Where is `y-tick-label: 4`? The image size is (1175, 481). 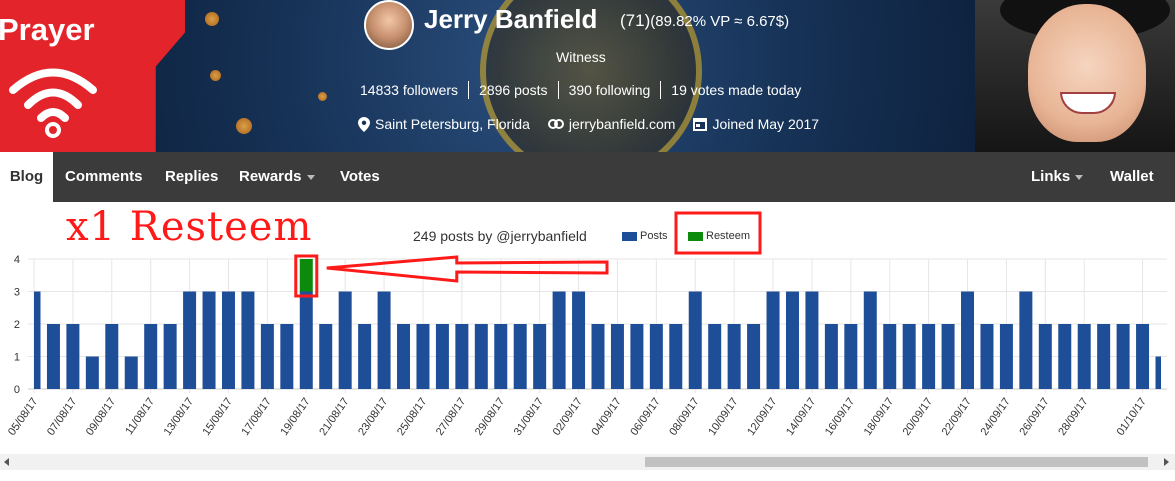 y-tick-label: 4 is located at coordinates (17, 260).